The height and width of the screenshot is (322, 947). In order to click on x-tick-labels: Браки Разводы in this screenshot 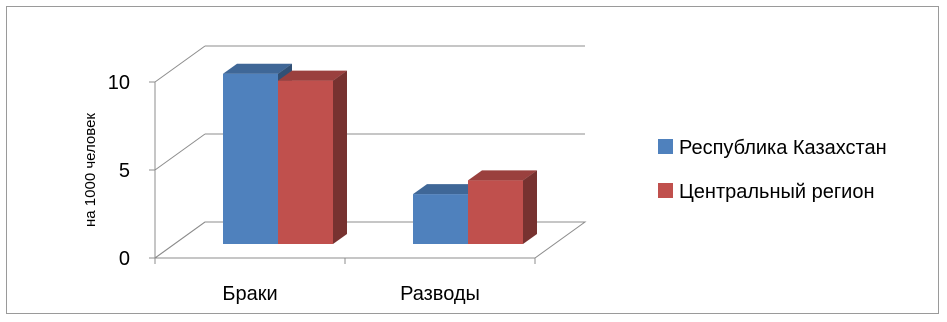, I will do `click(351, 294)`.